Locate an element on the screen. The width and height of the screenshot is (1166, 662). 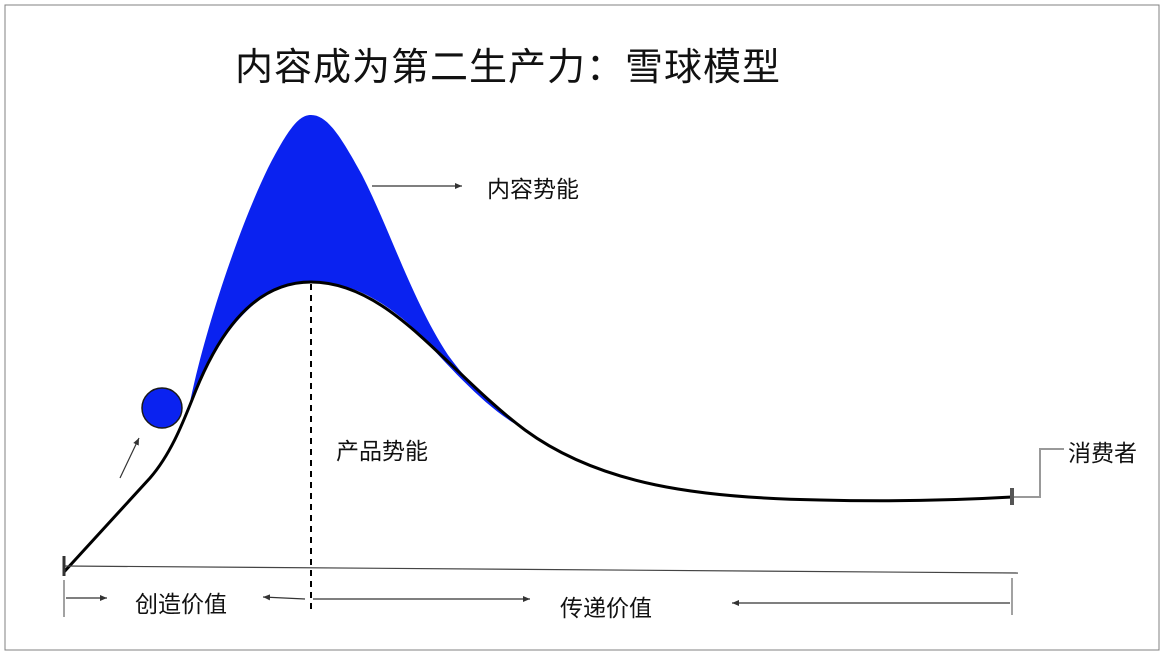
consumer-connector is located at coordinates (1039, 473).